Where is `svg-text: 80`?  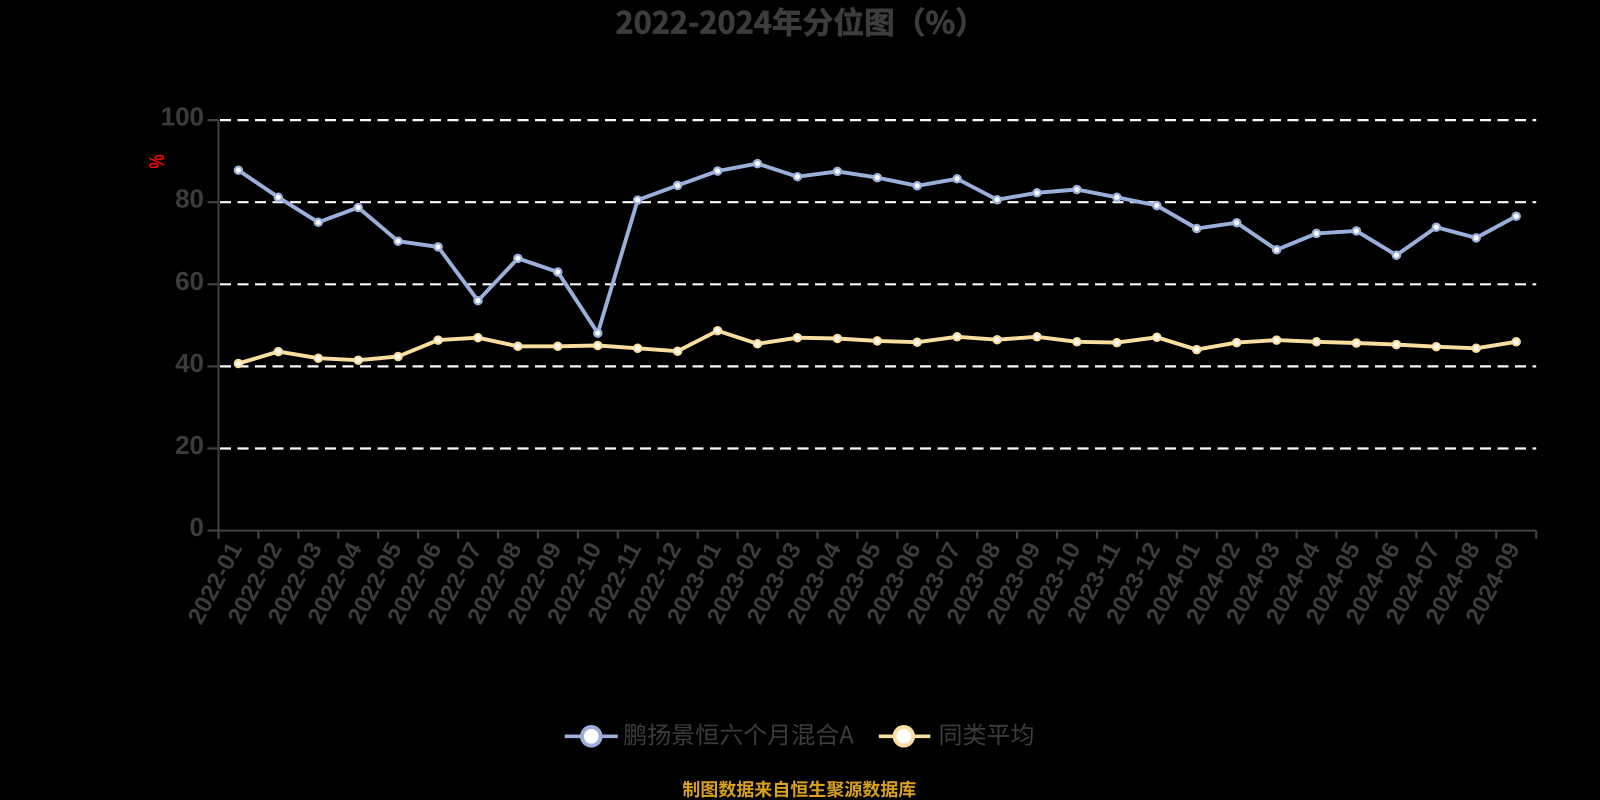 svg-text: 80 is located at coordinates (189, 199).